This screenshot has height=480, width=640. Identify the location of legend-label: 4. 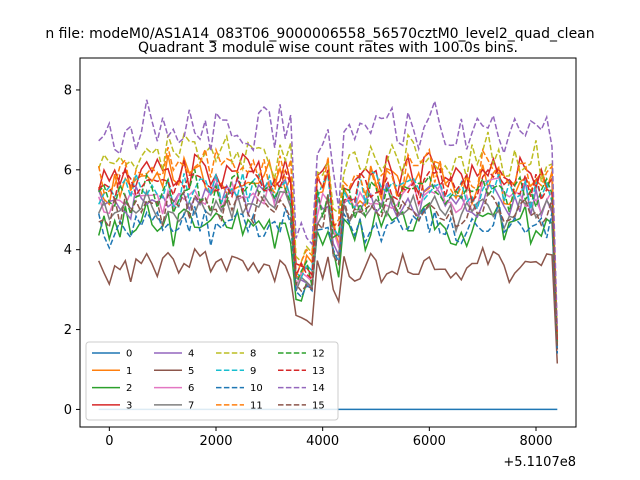
(191, 354).